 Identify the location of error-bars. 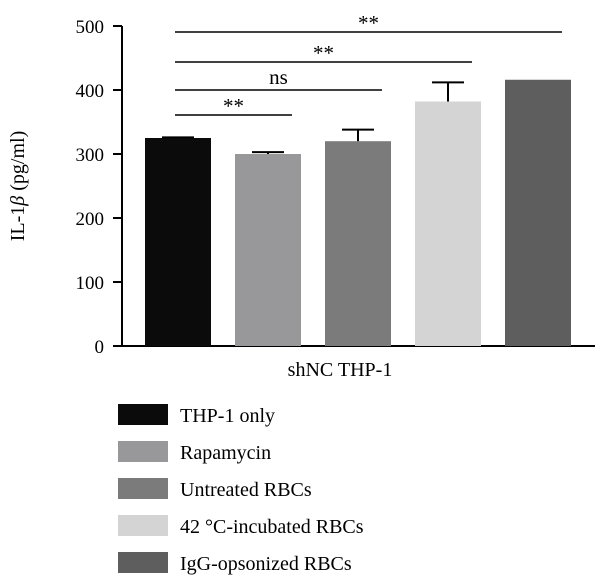
(313, 117).